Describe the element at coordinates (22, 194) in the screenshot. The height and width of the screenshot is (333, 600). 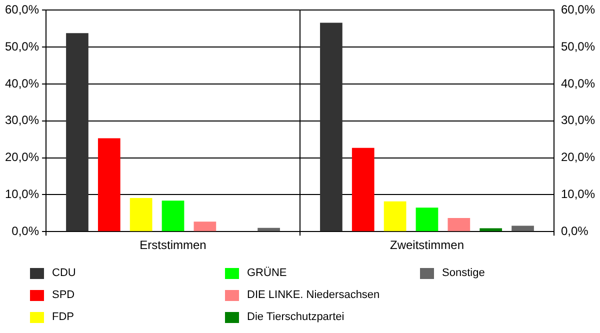
I see `y-tick-label: 10,0%` at that location.